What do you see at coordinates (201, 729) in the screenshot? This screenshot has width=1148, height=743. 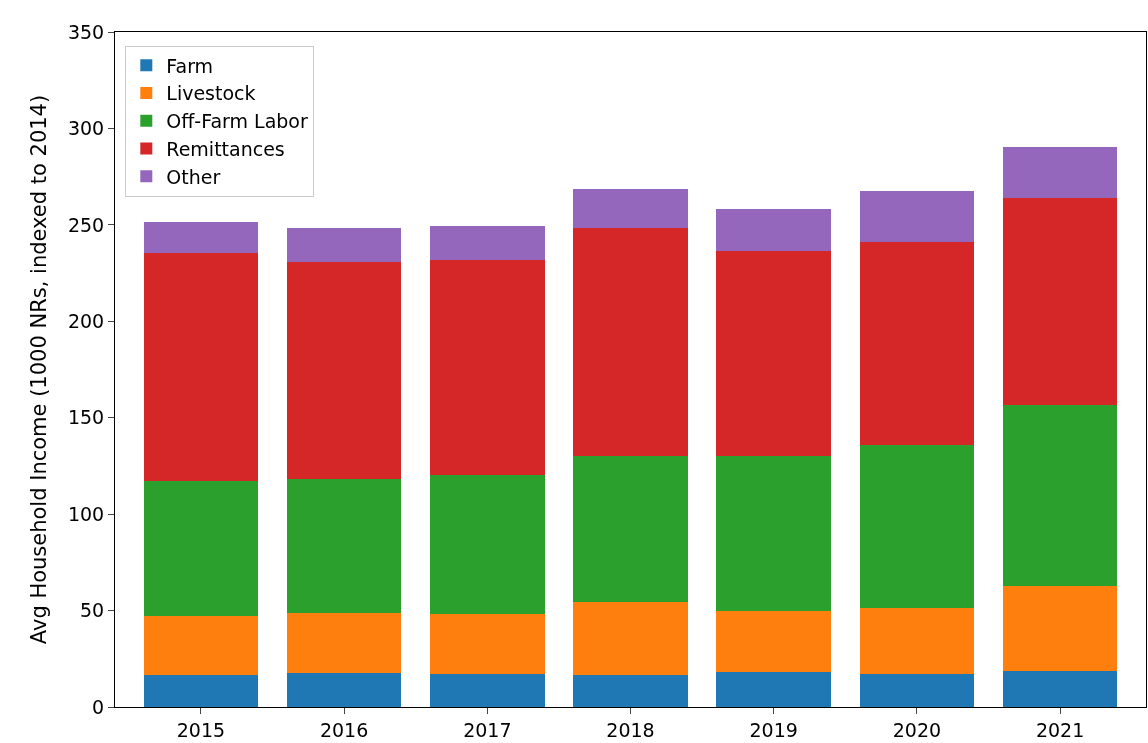 I see `x-tick-label: 2015` at bounding box center [201, 729].